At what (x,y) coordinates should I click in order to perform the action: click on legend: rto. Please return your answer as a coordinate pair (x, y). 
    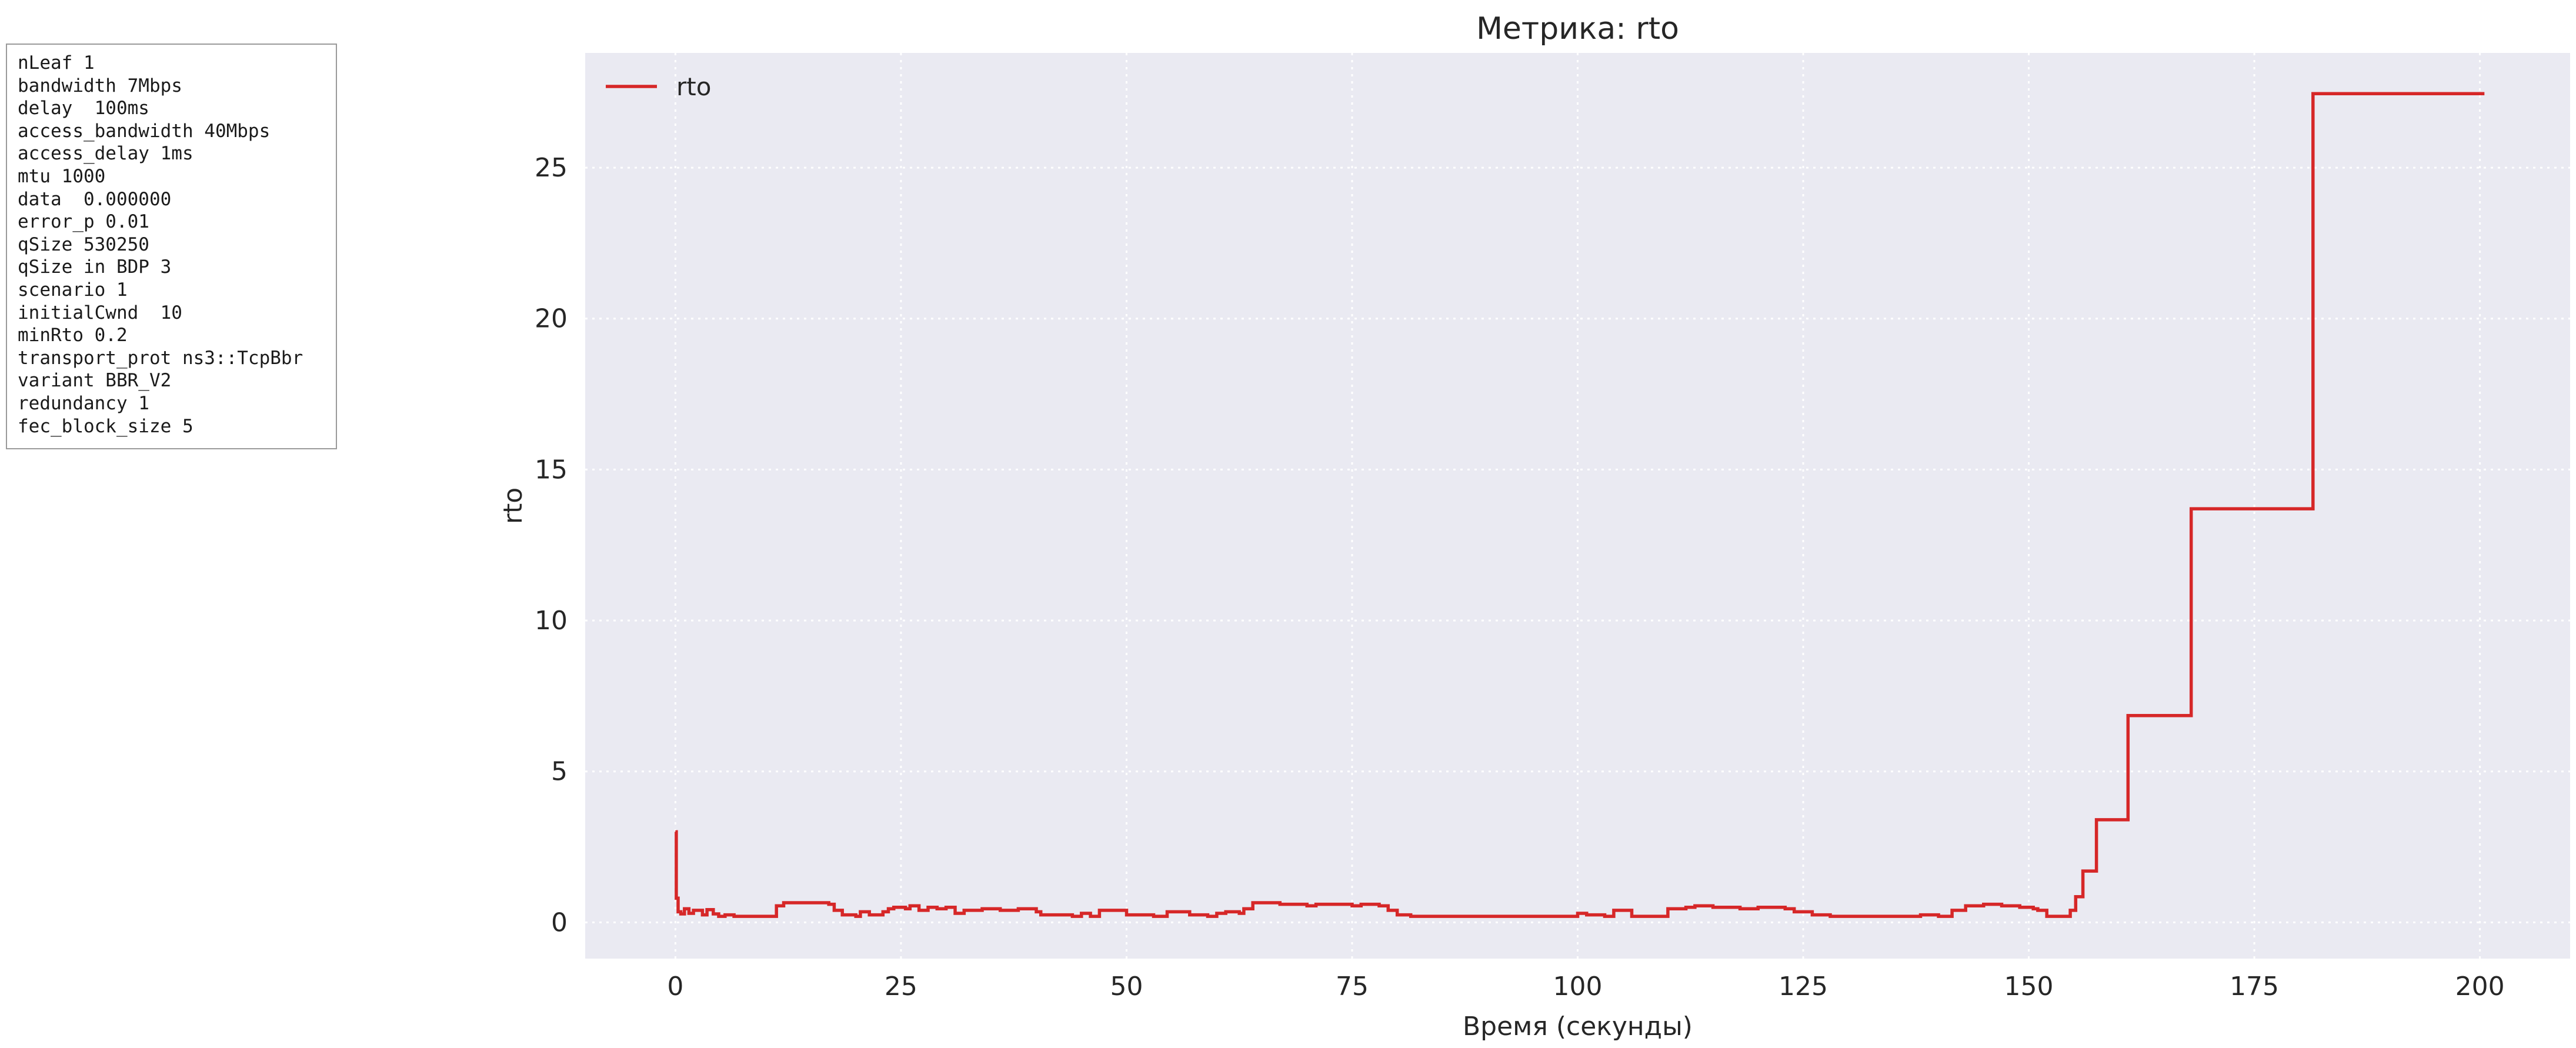
    Looking at the image, I should click on (658, 86).